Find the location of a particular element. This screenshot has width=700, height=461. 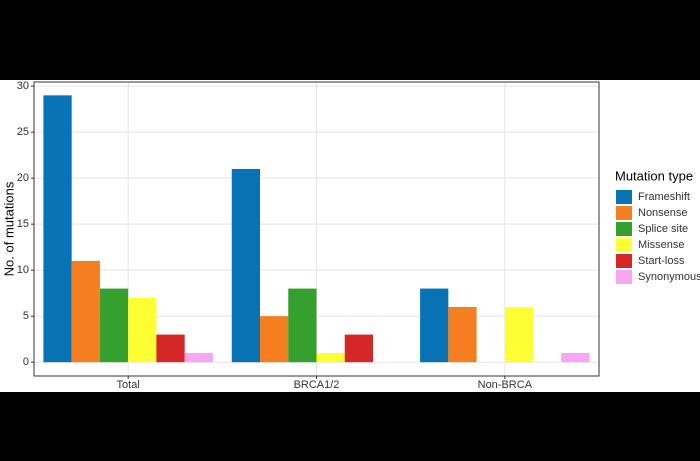

y-tick-label: 30 is located at coordinates (23, 86).